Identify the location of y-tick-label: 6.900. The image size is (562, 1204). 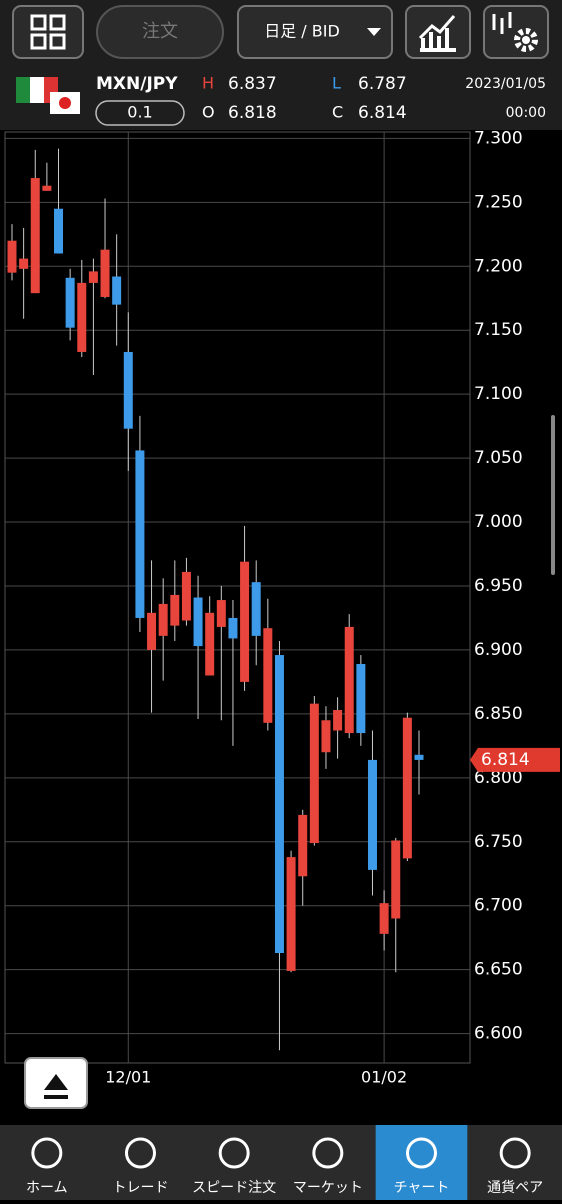
(498, 650).